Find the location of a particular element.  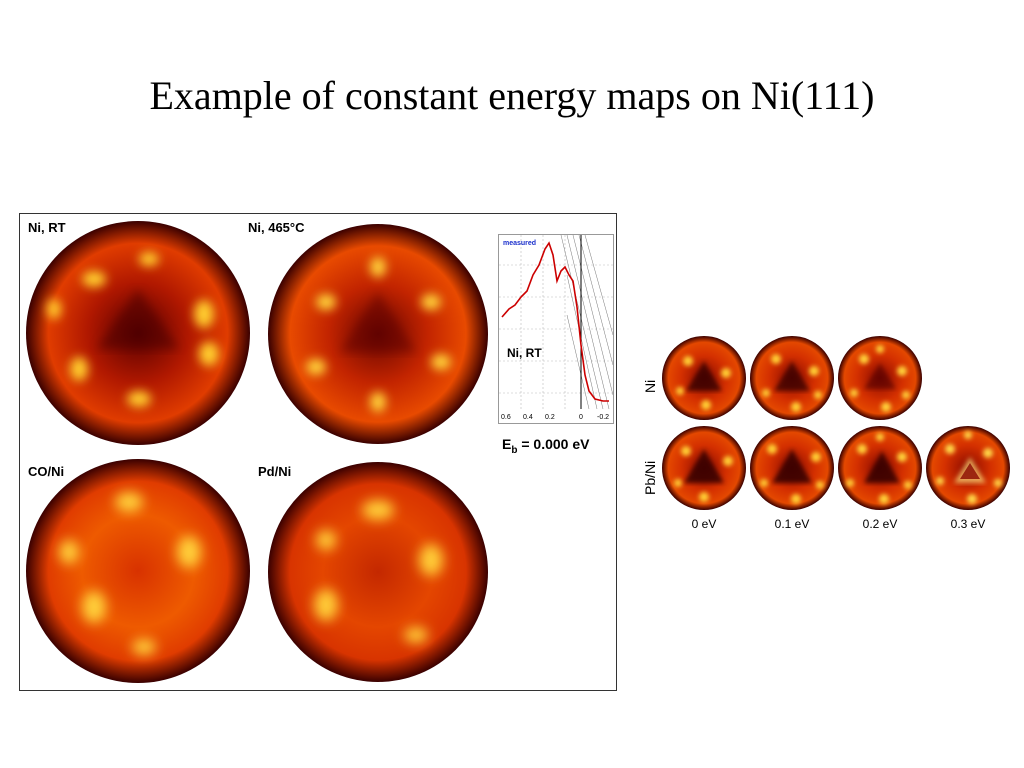

binding-energy-value: = 0.000 eV is located at coordinates (553, 444).